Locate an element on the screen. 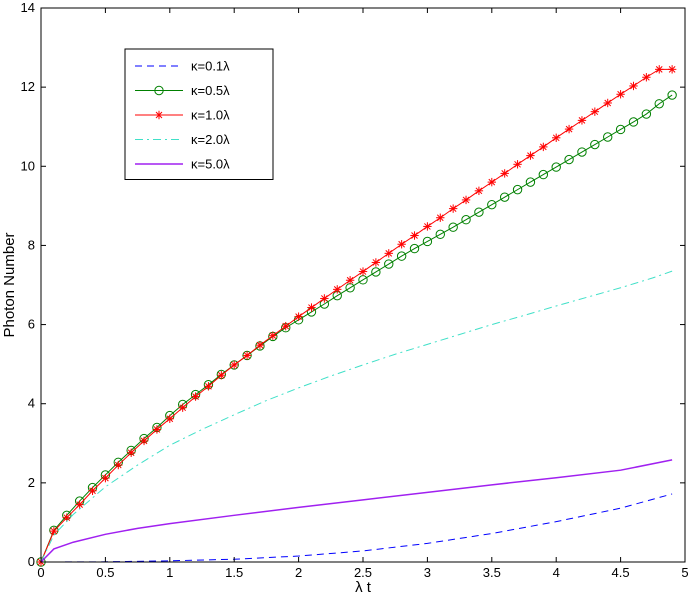 This screenshot has height=599, width=688. legend-label: κ=0.1λ is located at coordinates (210, 66).